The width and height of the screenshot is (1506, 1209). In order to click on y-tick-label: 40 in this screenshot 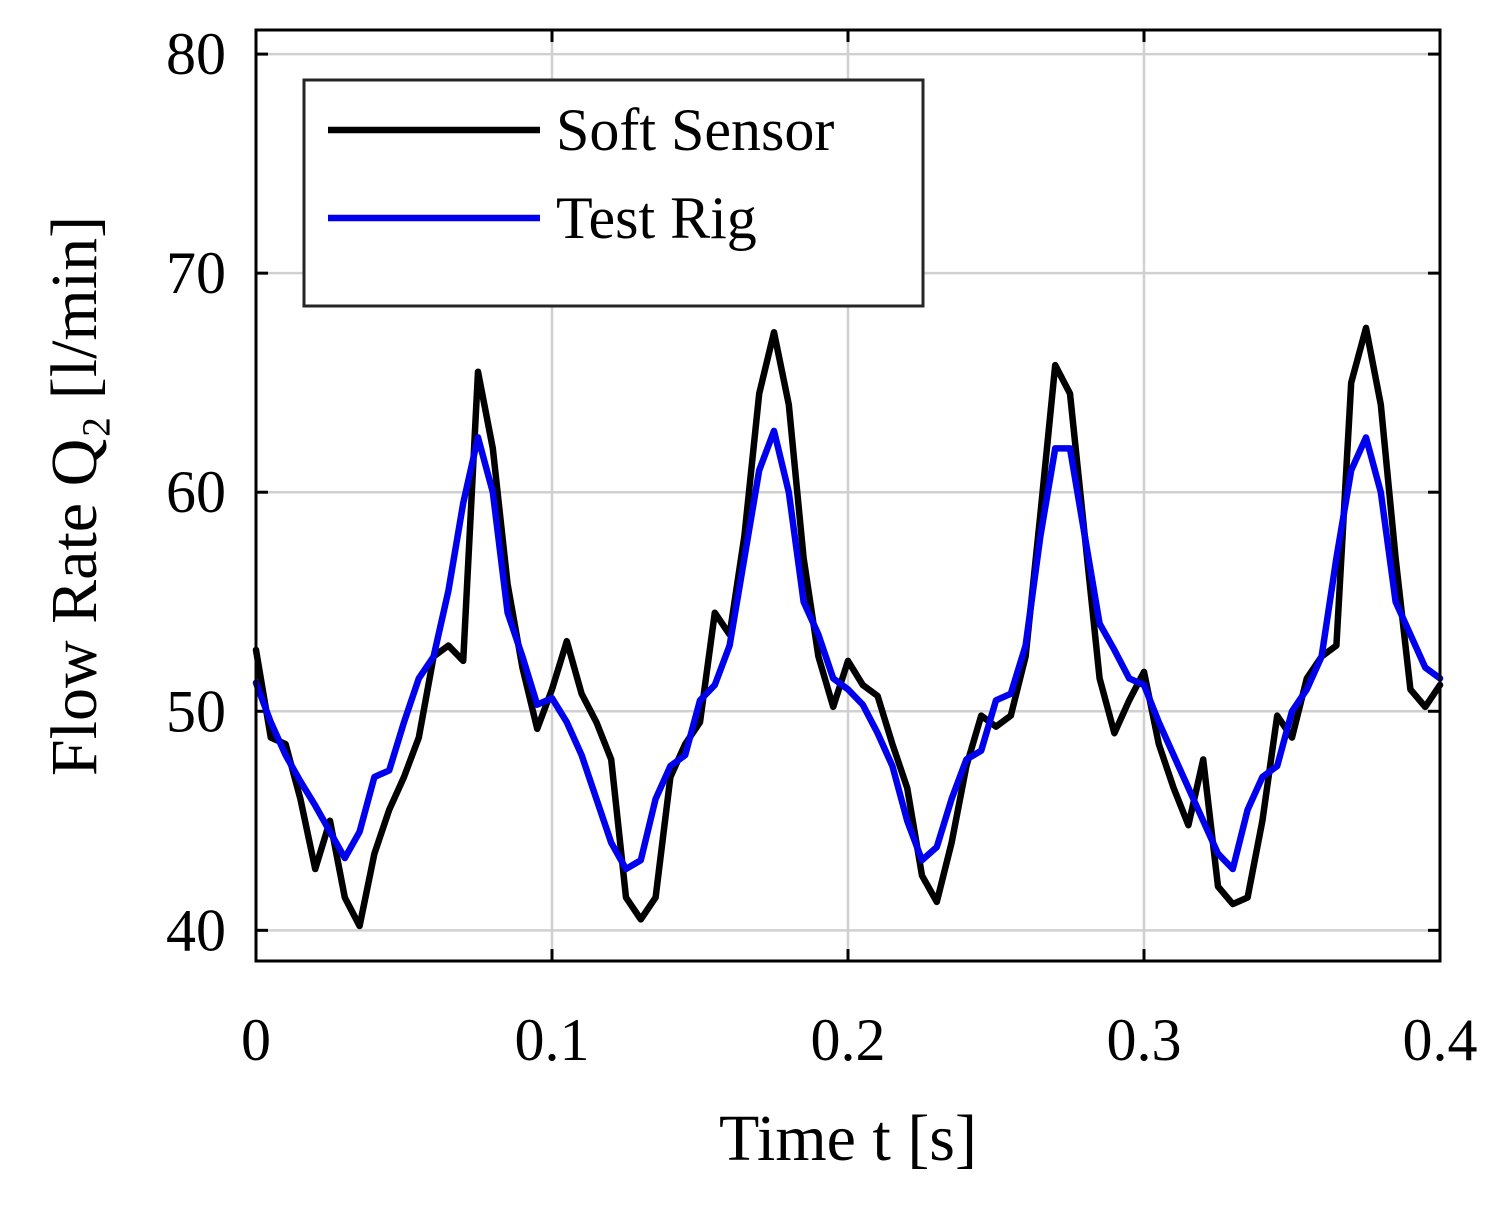, I will do `click(196, 930)`.